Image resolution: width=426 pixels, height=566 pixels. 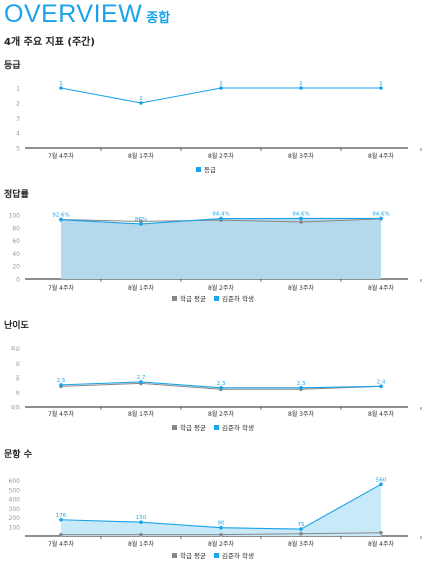 What do you see at coordinates (16, 254) in the screenshot?
I see `y-tick-label: 40` at bounding box center [16, 254].